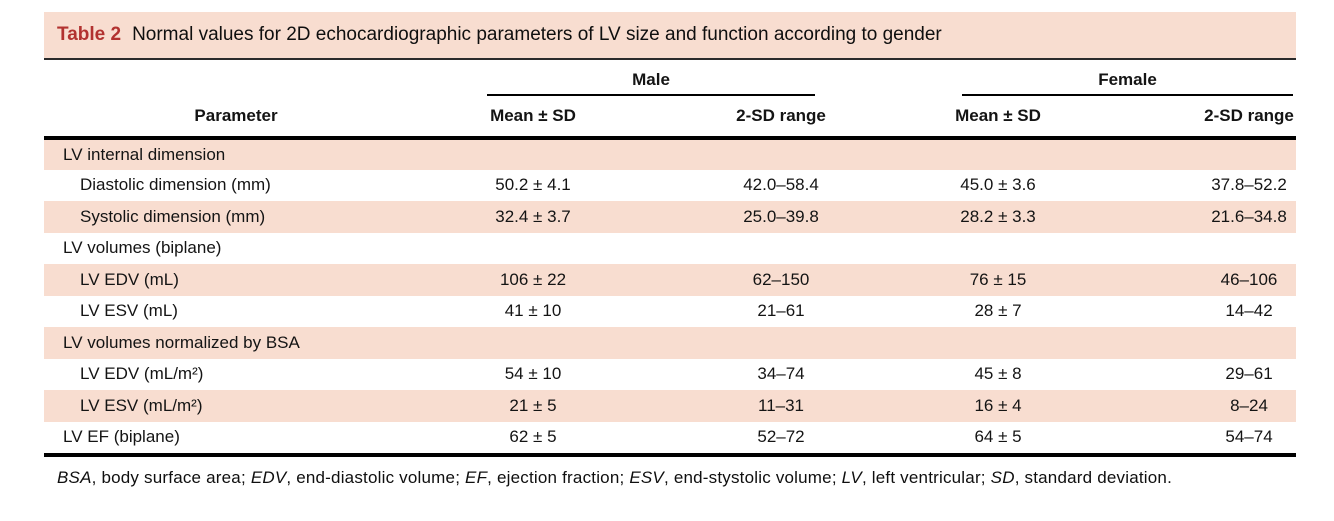  I want to click on parameter-cell: LV EDV (mL/m²), so click(142, 374).